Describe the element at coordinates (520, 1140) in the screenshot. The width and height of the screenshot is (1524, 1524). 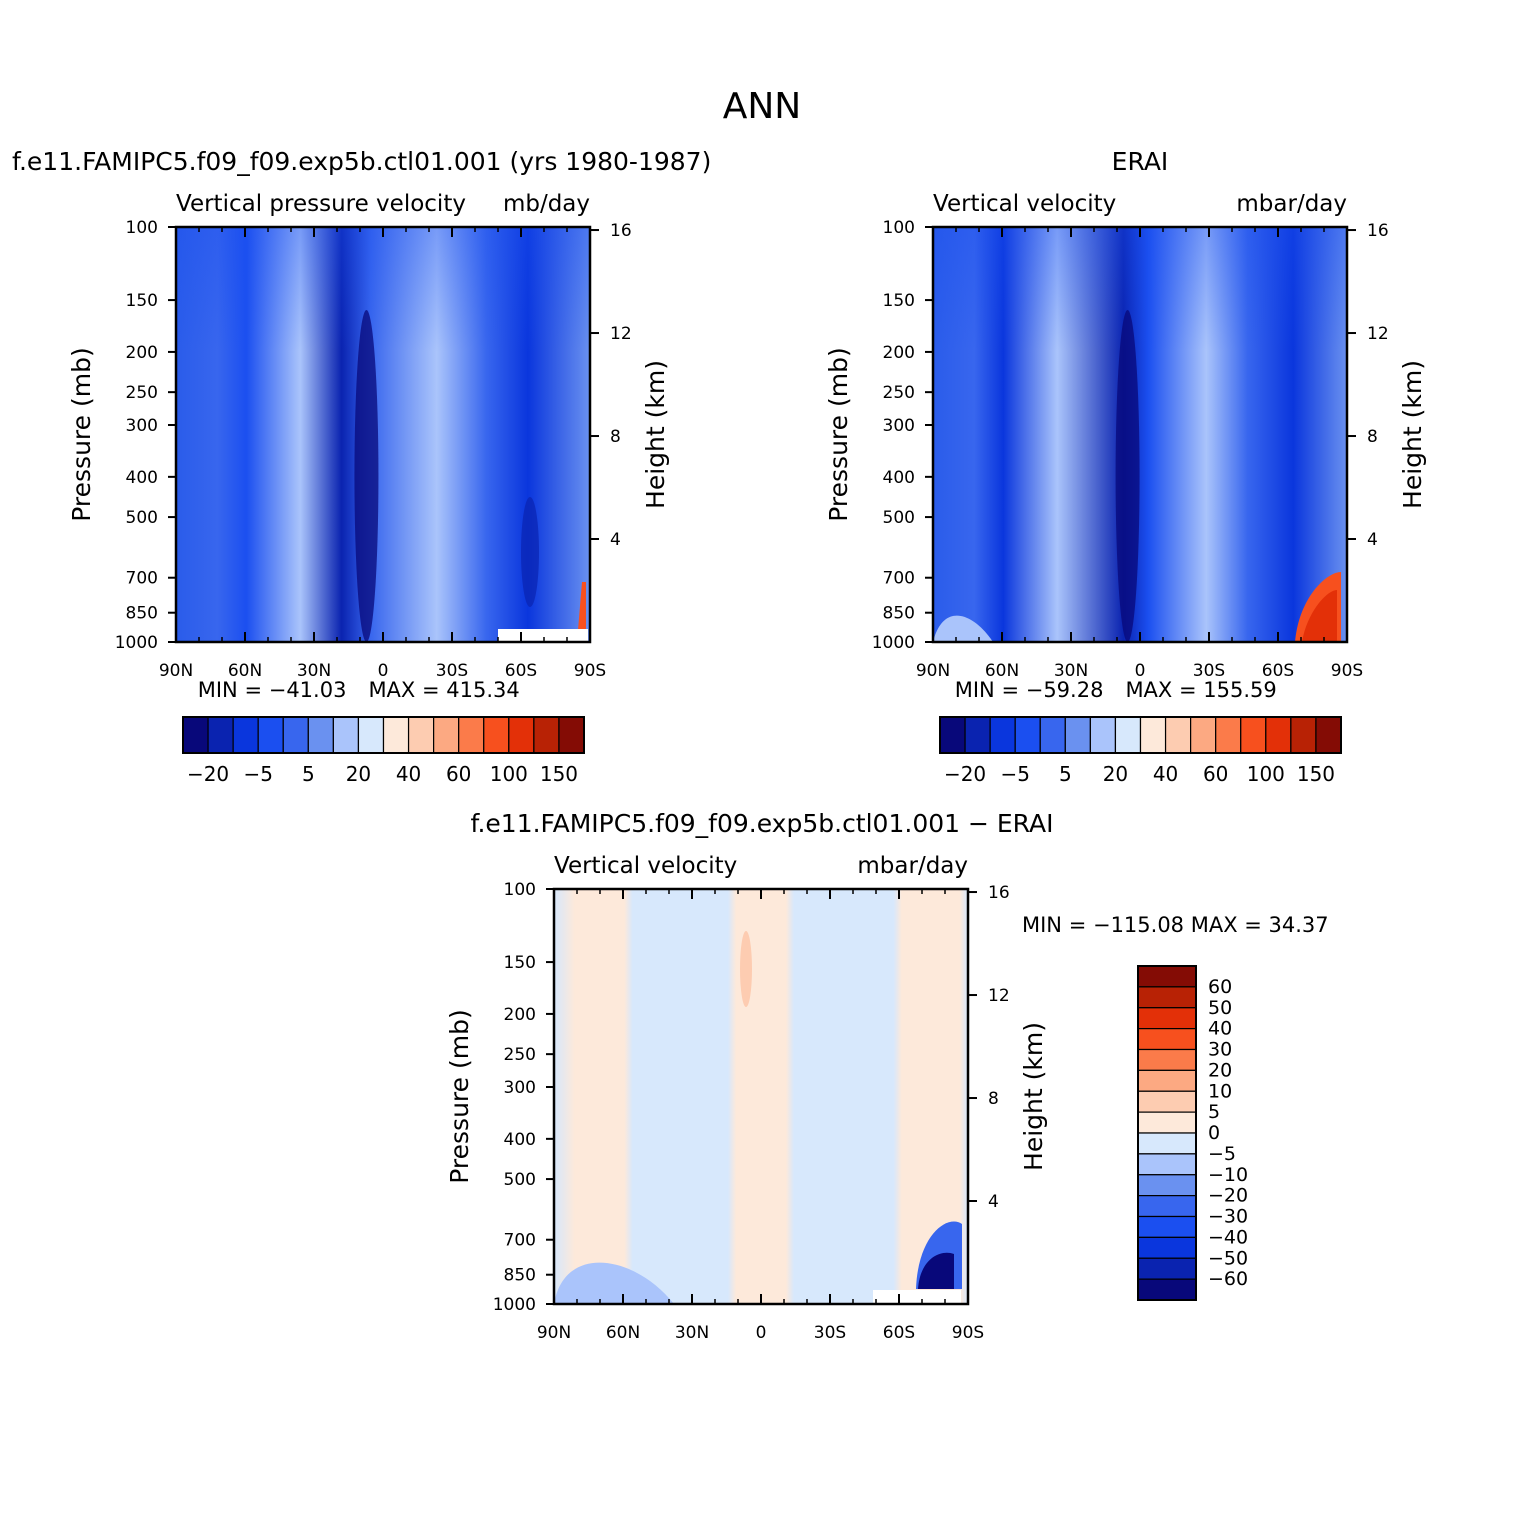
I see `diff-ytick-label: 400` at that location.